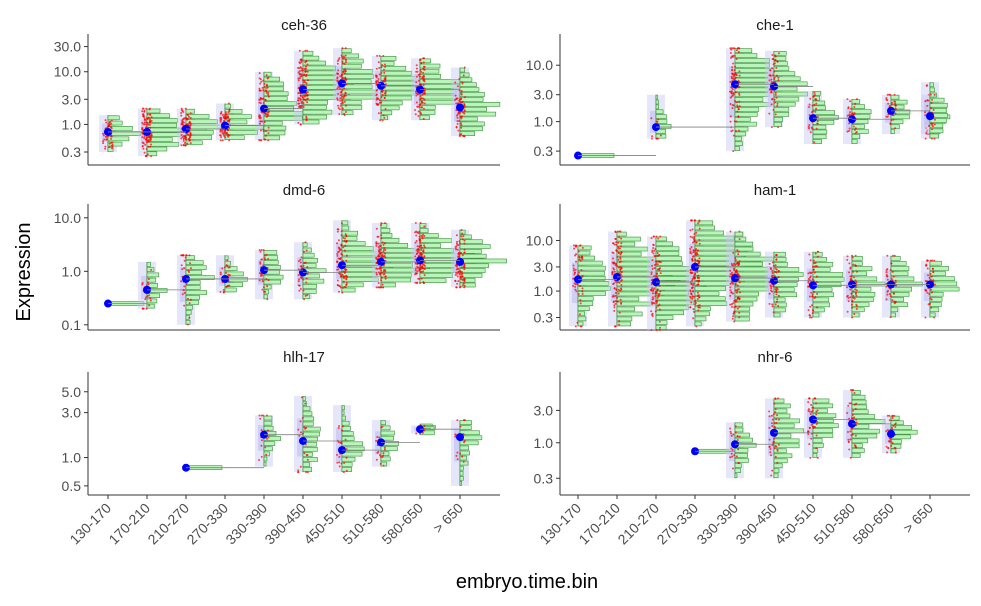  I want to click on x-tick-label: 270-330, so click(207, 524).